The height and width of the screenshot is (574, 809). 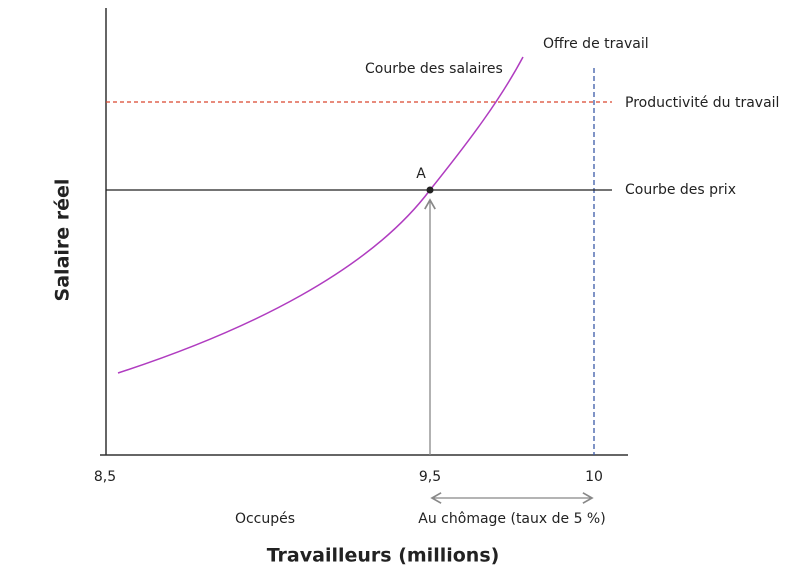 I want to click on equilibrium-point, so click(x=430, y=190).